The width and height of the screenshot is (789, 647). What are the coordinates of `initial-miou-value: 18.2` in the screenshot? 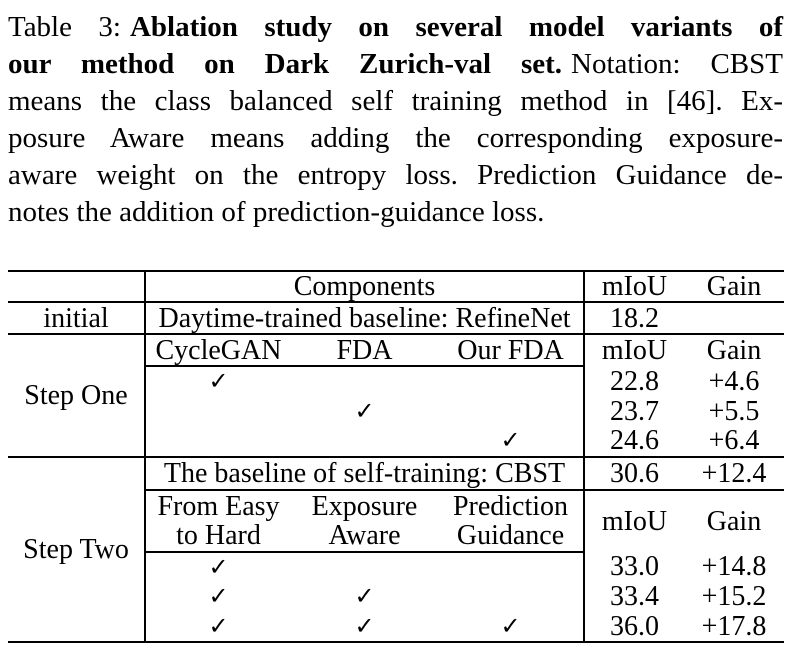 It's located at (634, 319).